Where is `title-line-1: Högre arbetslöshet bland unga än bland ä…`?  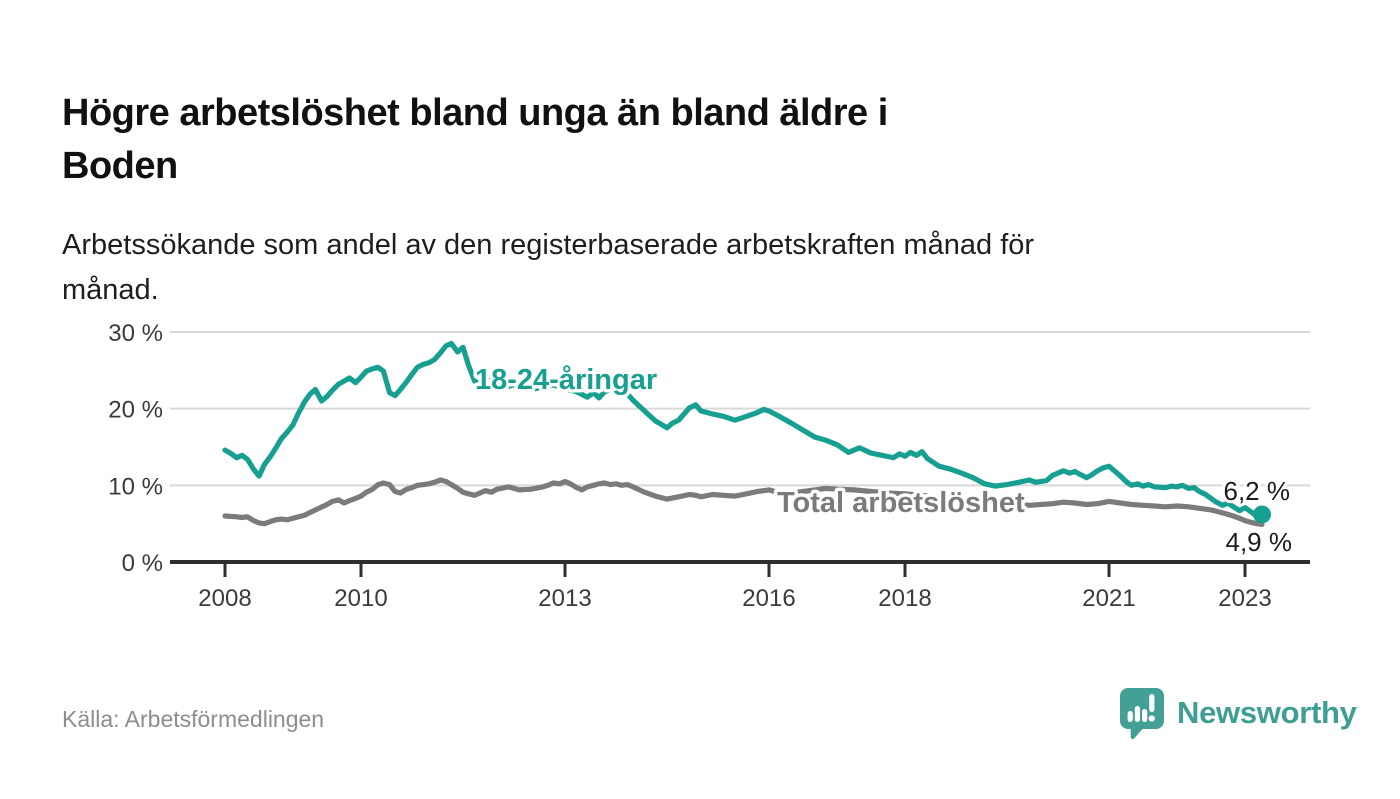
title-line-1: Högre arbetslöshet bland unga än bland ä… is located at coordinates (475, 113).